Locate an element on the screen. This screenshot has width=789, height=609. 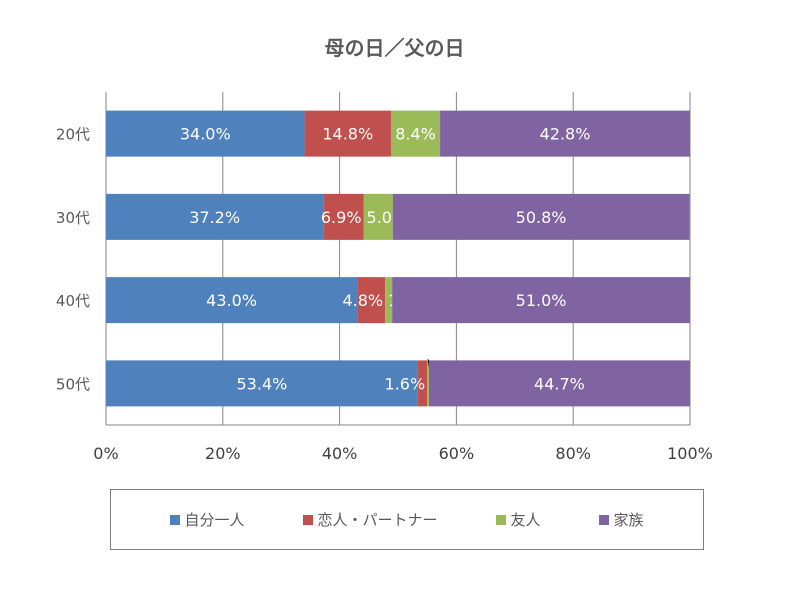
data-label: 43.0% is located at coordinates (231, 300).